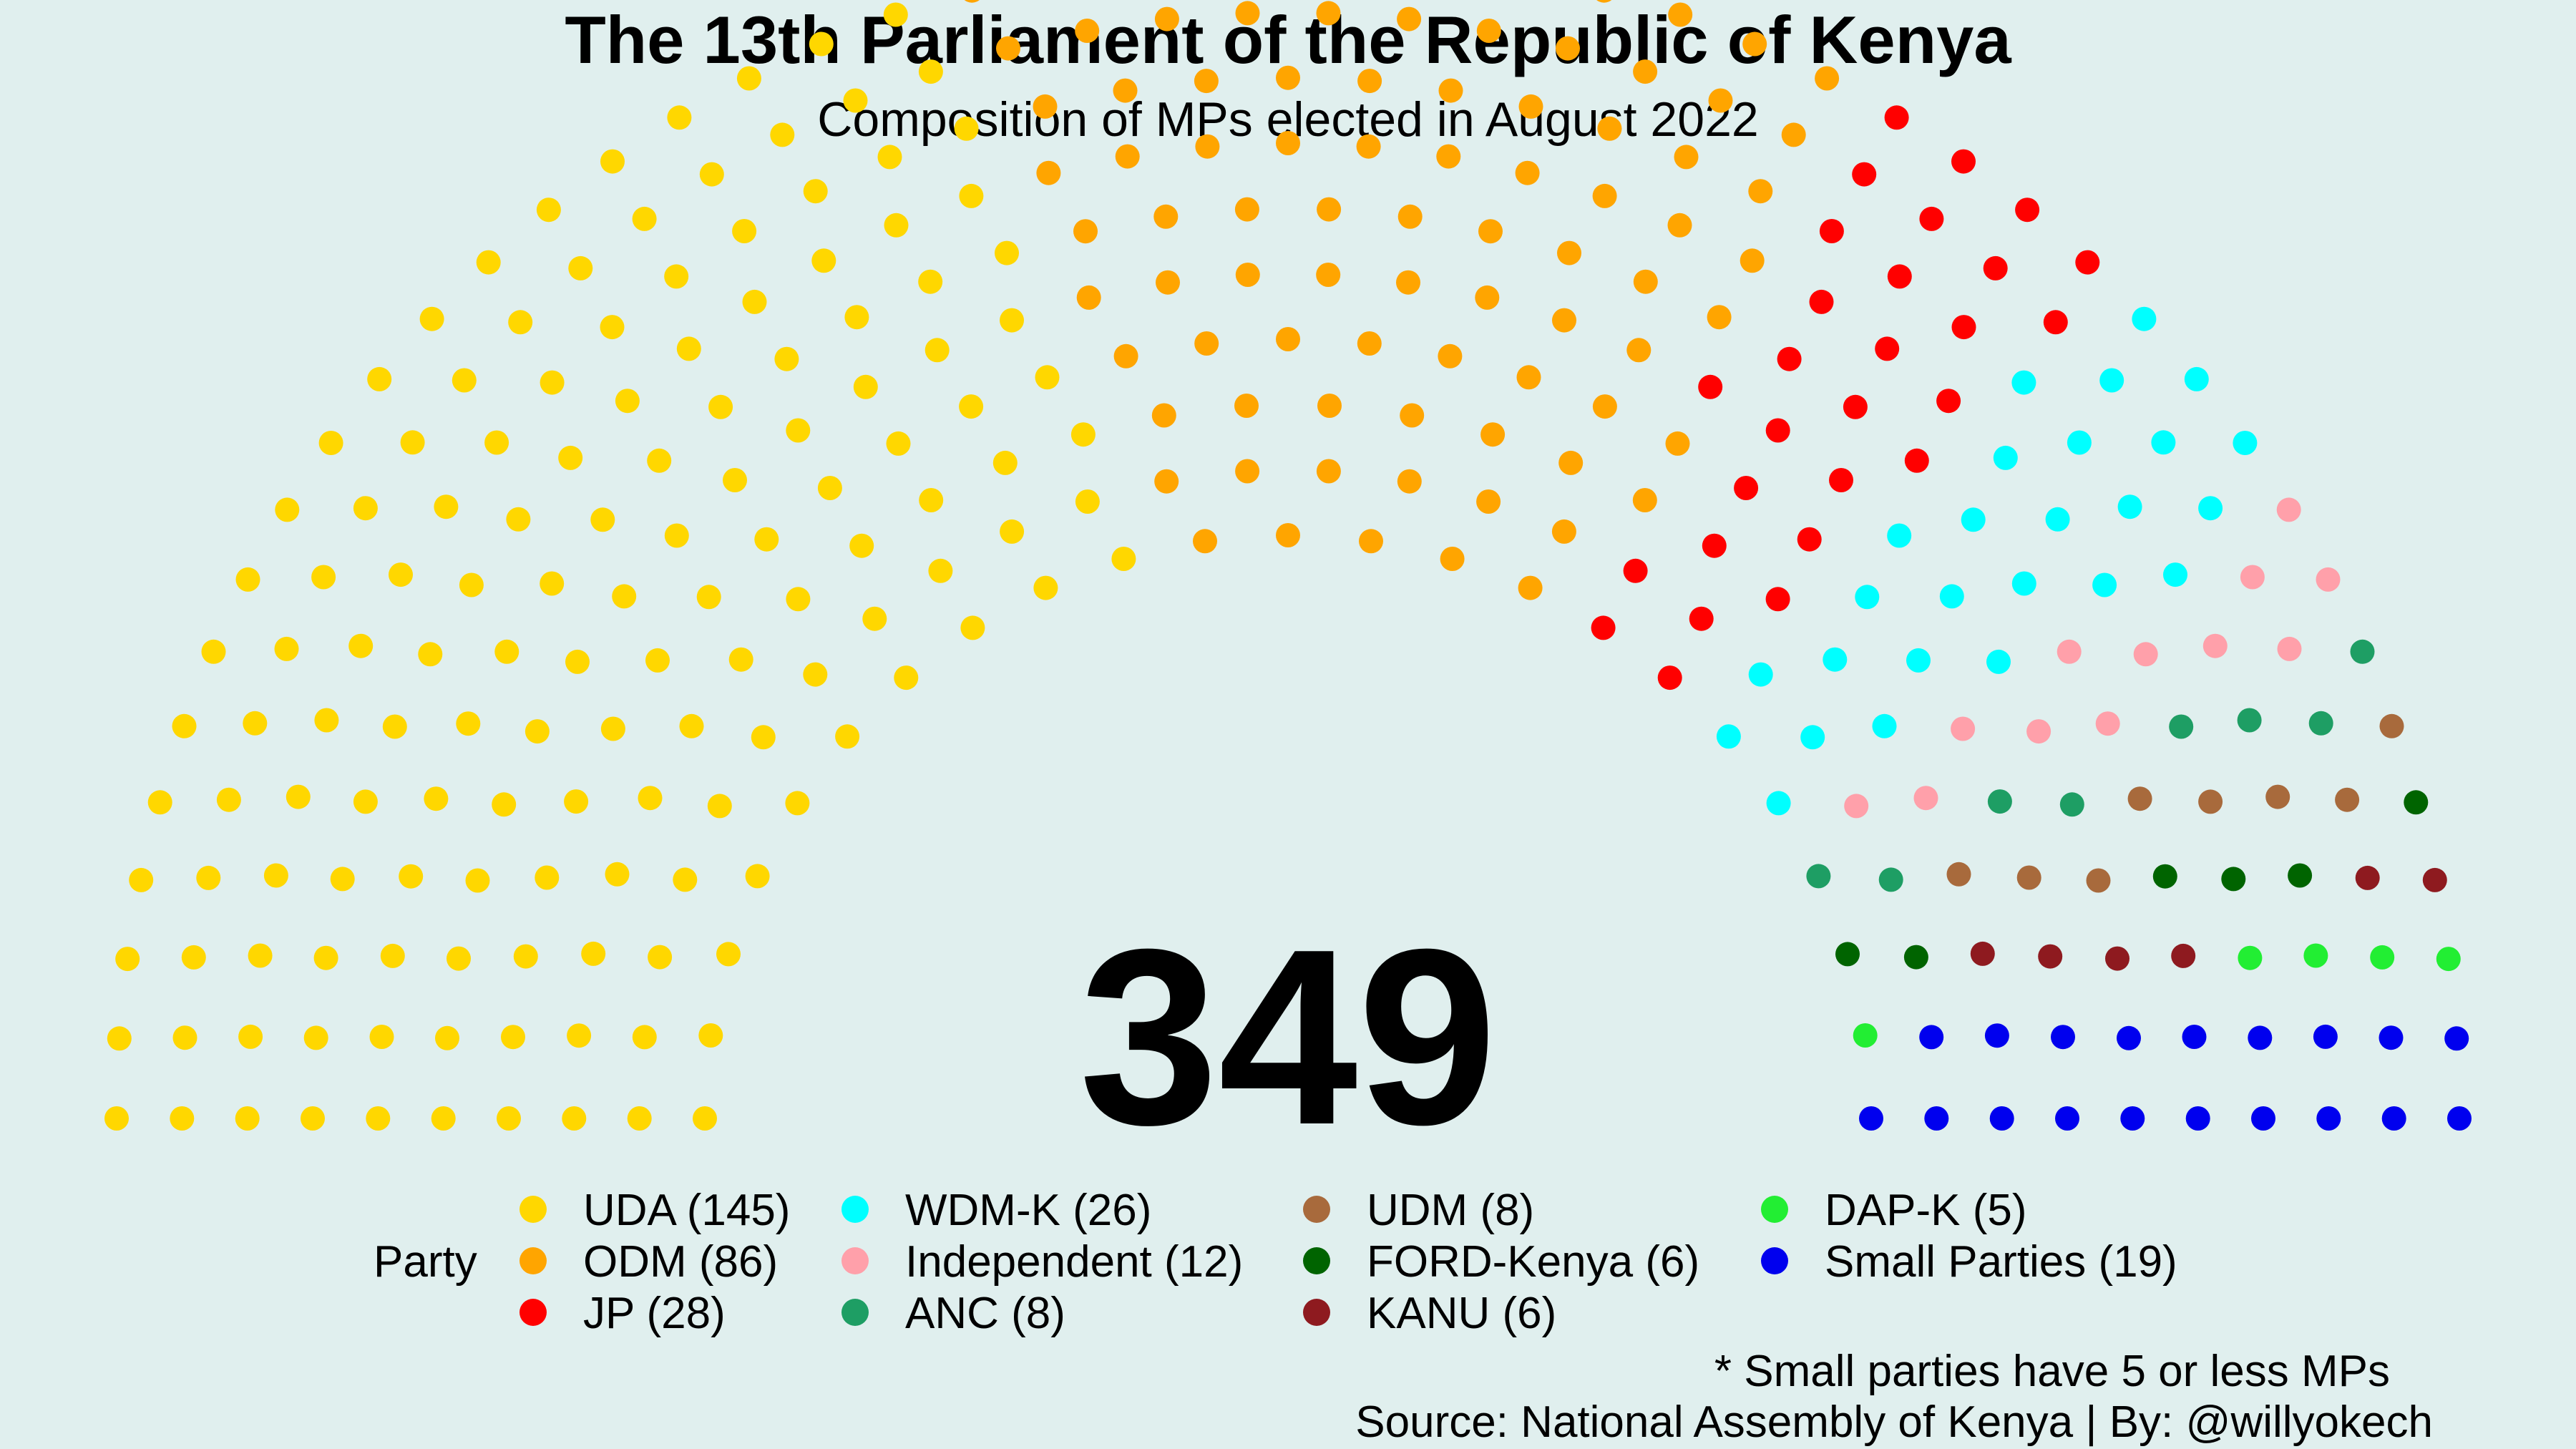 This screenshot has width=2576, height=1449. What do you see at coordinates (1316, 1209) in the screenshot?
I see `legend-key-udm` at bounding box center [1316, 1209].